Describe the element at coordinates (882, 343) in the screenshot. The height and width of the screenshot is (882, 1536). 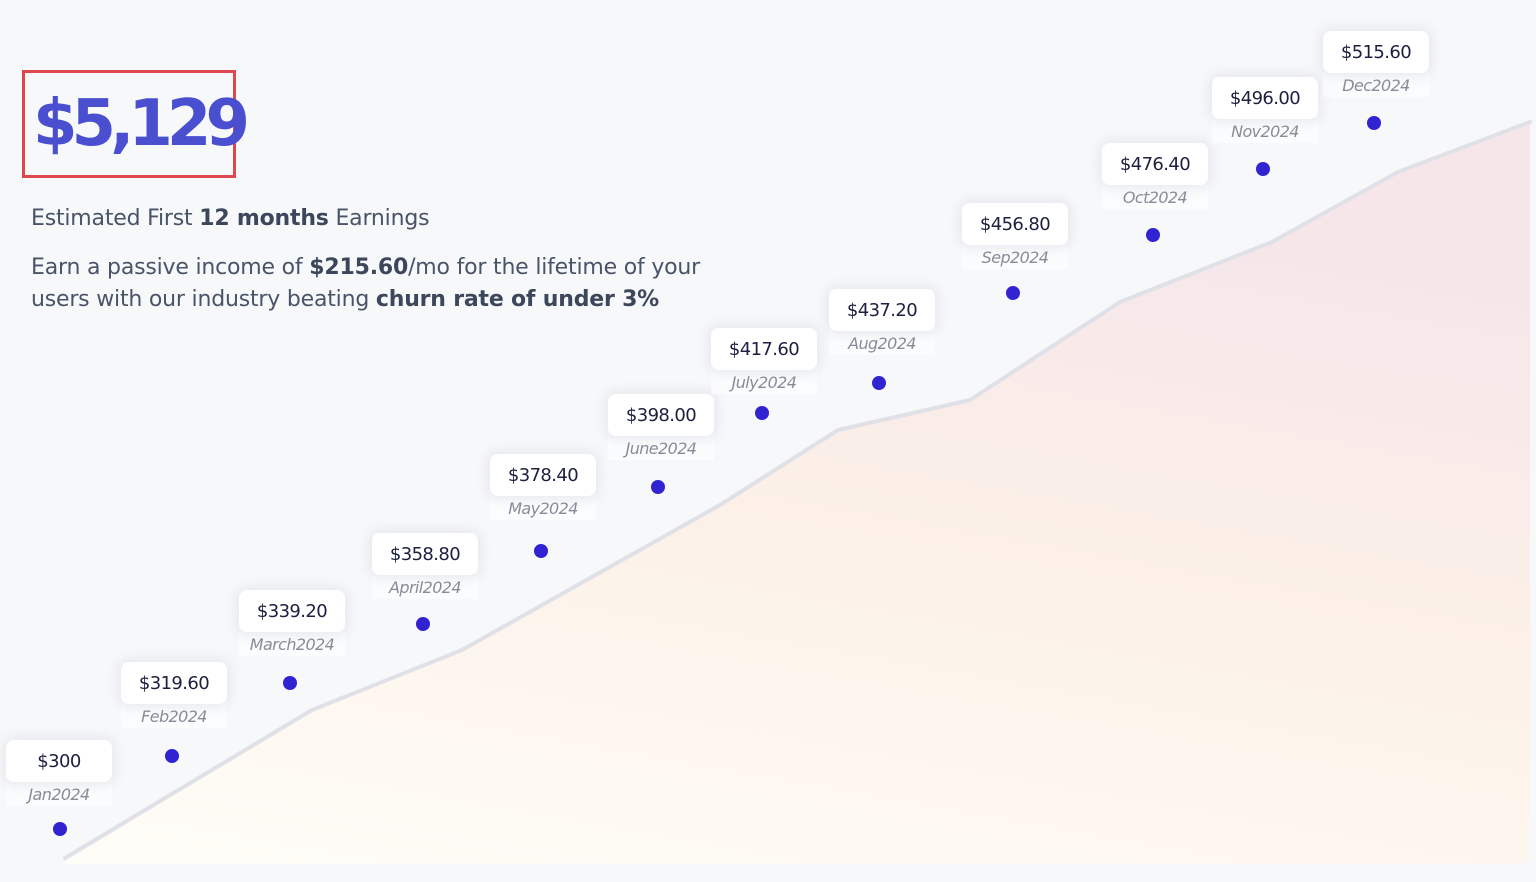
I see `point-month: Aug2024` at that location.